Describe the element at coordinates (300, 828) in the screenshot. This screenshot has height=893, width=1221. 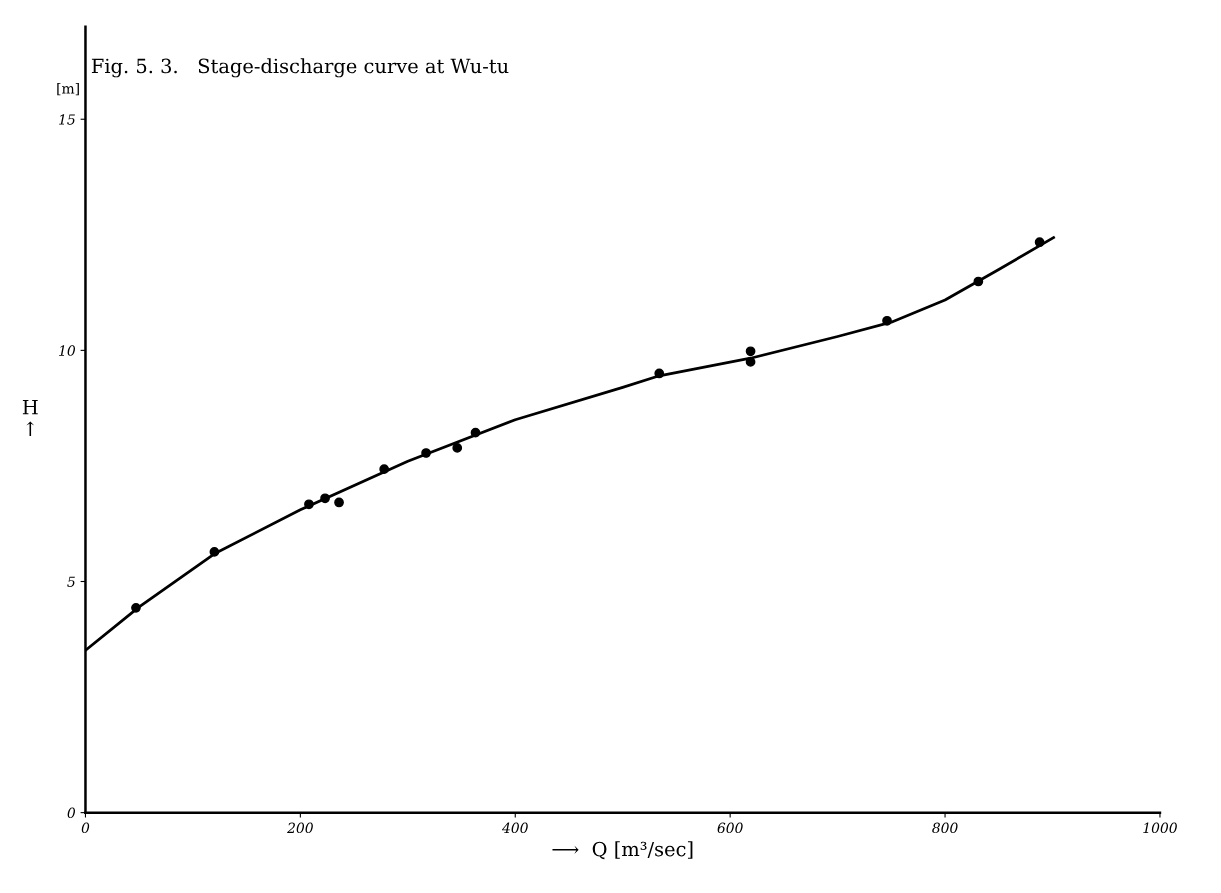
I see `x-tick-label: 200` at that location.